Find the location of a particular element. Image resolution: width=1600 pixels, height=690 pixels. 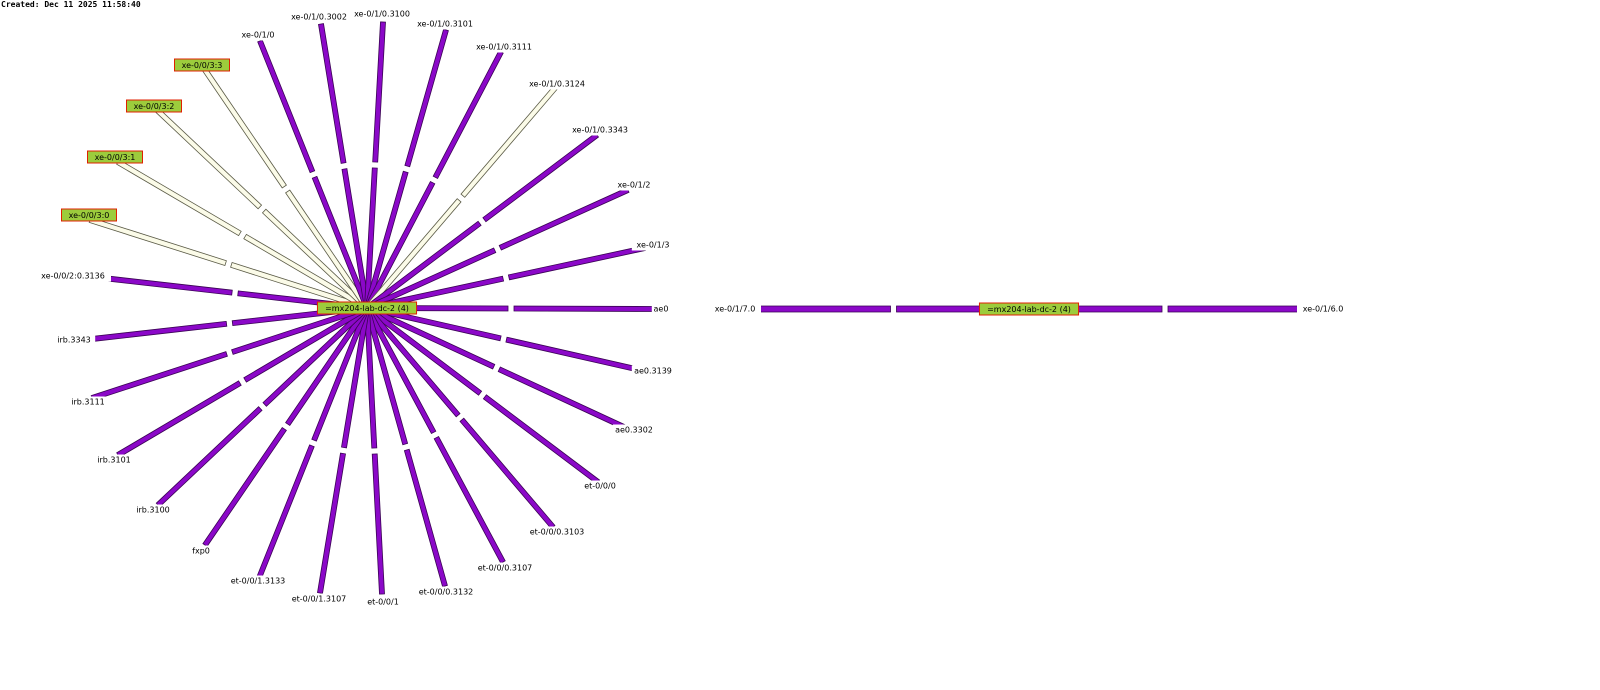

interface-label-xe-0-1-7-0-bg is located at coordinates (735, 309).